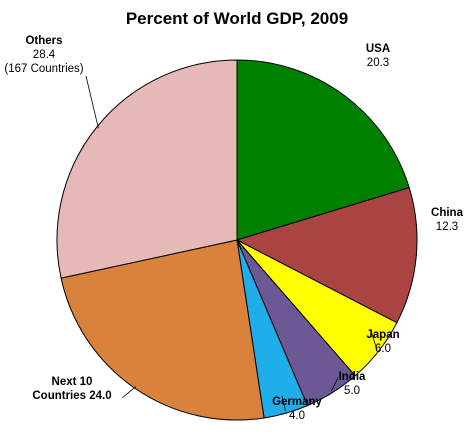 The height and width of the screenshot is (433, 474). I want to click on pie-slice-china, so click(326, 255).